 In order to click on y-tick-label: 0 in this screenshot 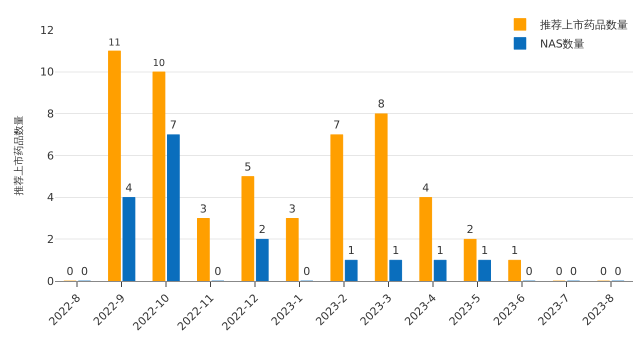, I will do `click(50, 281)`.